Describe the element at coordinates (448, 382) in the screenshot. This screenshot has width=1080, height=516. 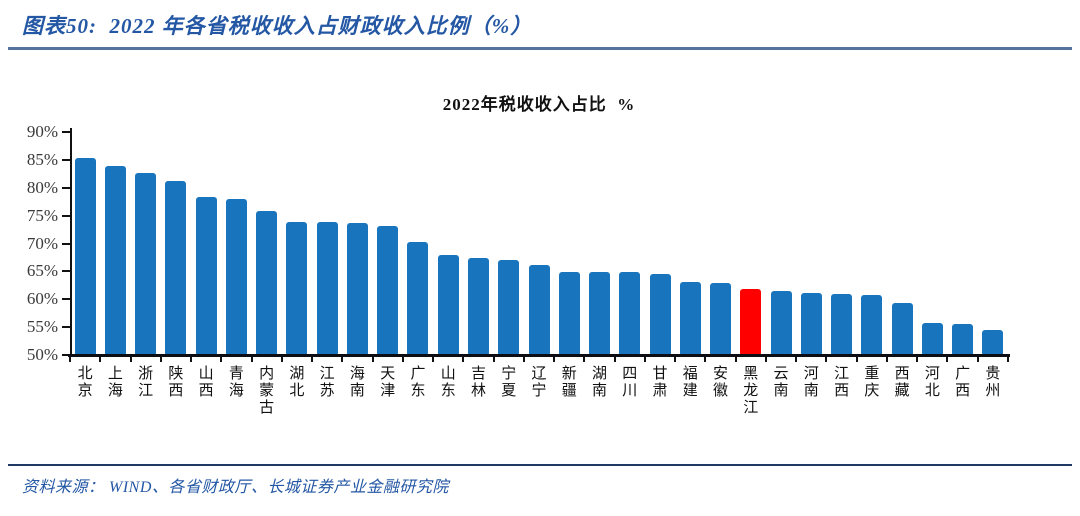
I see `x-axis-label: 山东` at that location.